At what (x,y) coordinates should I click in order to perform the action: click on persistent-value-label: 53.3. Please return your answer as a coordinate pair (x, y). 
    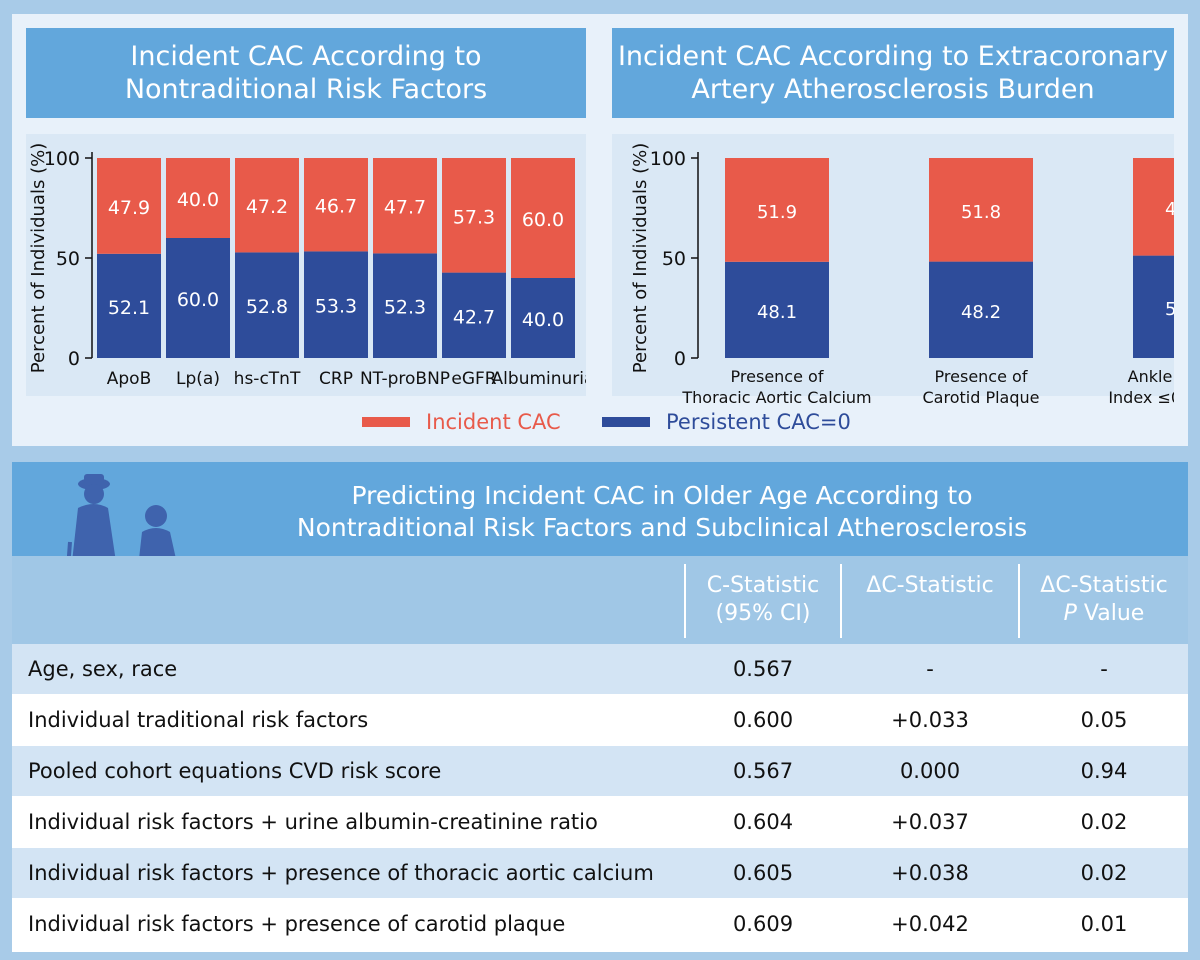
    Looking at the image, I should click on (336, 307).